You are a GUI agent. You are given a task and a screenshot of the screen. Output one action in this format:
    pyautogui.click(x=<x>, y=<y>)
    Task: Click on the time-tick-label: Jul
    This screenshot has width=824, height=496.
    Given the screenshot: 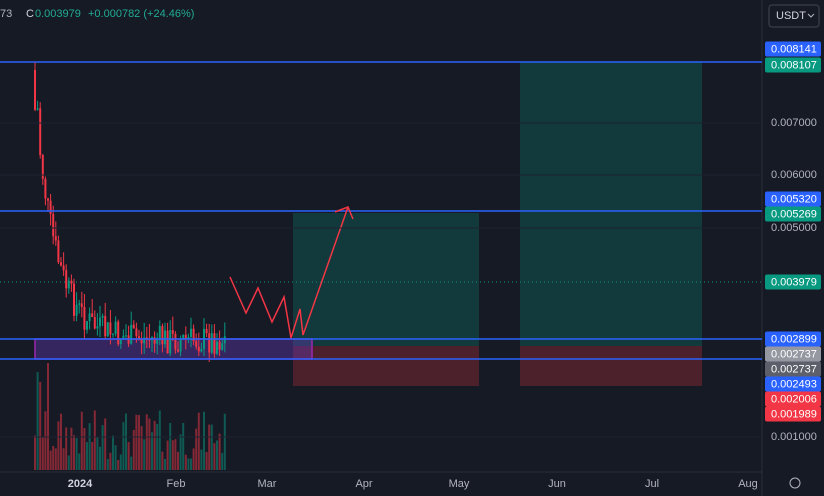 What is the action you would take?
    pyautogui.click(x=652, y=484)
    